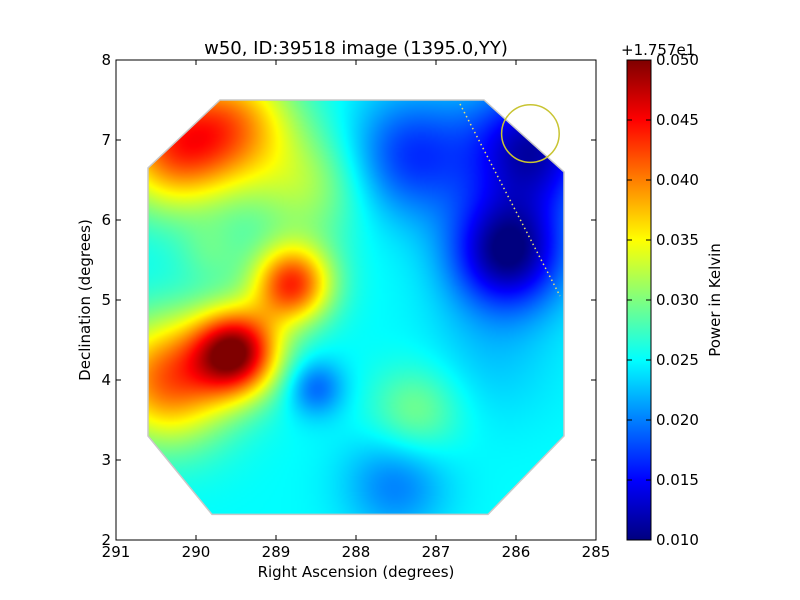 Image resolution: width=800 pixels, height=600 pixels. What do you see at coordinates (516, 552) in the screenshot?
I see `x-tick-label: 286` at bounding box center [516, 552].